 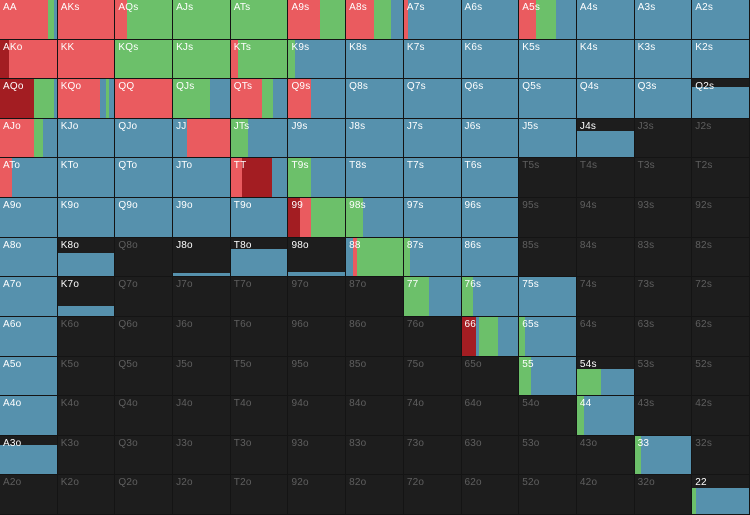 I want to click on hand-cell-72s: 72s, so click(x=720, y=296).